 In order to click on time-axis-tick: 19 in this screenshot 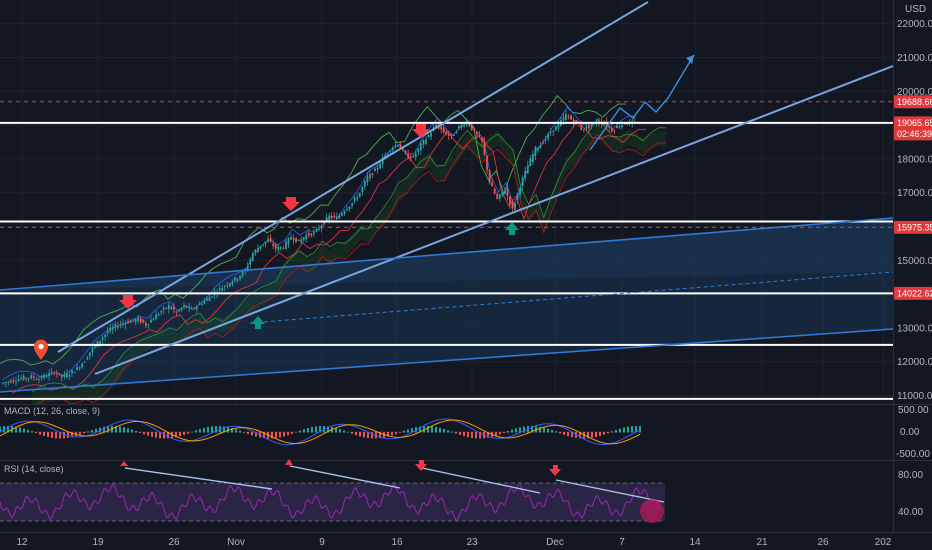, I will do `click(98, 542)`.